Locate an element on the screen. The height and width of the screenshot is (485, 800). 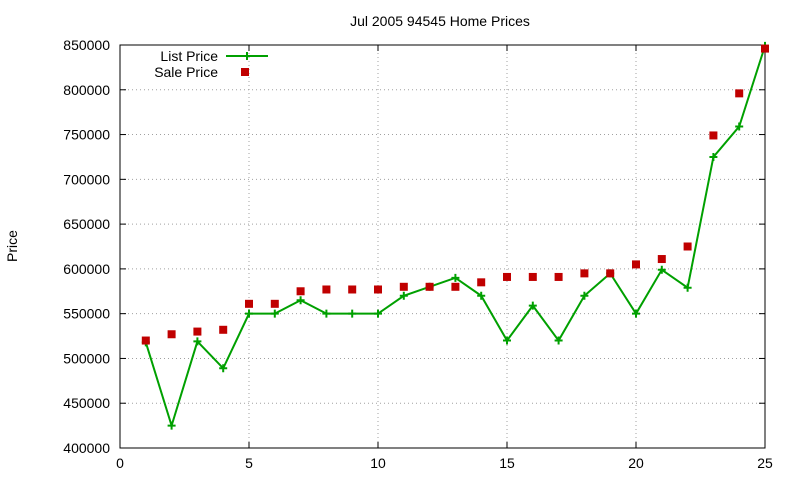
y-tick-label: 700000 is located at coordinates (86, 179).